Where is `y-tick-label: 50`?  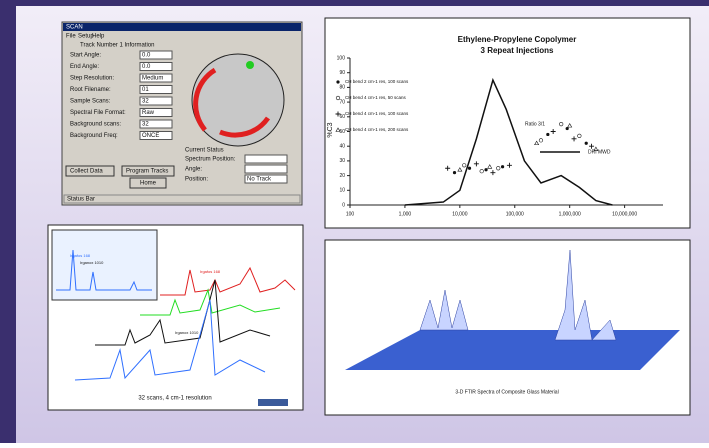 y-tick-label: 50 is located at coordinates (342, 132).